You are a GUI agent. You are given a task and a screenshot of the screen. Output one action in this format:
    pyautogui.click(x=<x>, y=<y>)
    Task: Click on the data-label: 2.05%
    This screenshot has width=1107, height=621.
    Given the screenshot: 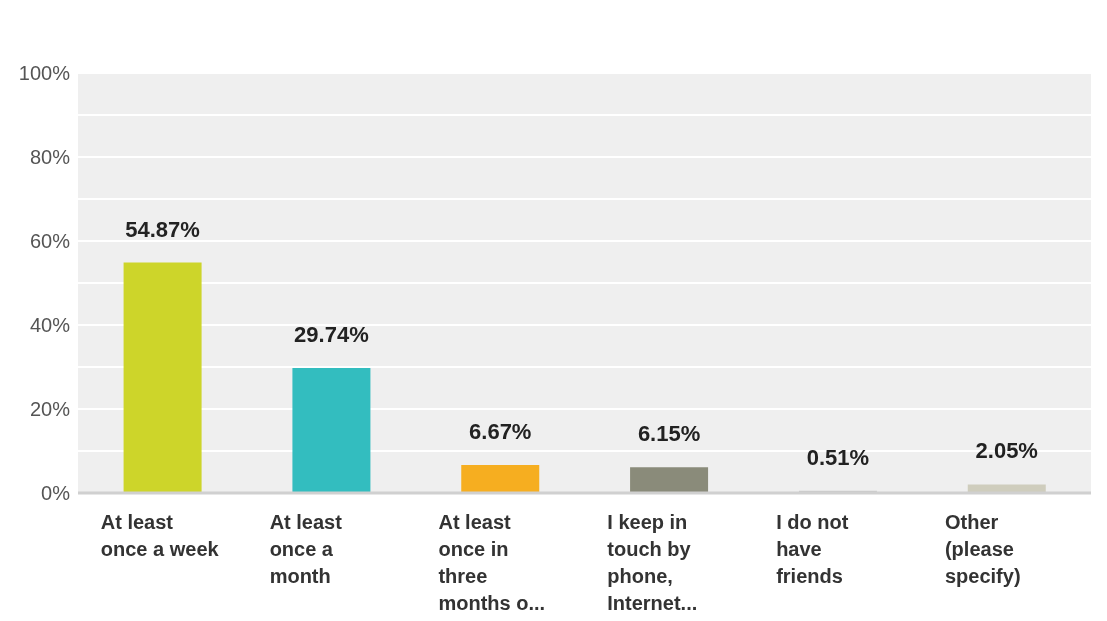 What is the action you would take?
    pyautogui.click(x=1006, y=451)
    